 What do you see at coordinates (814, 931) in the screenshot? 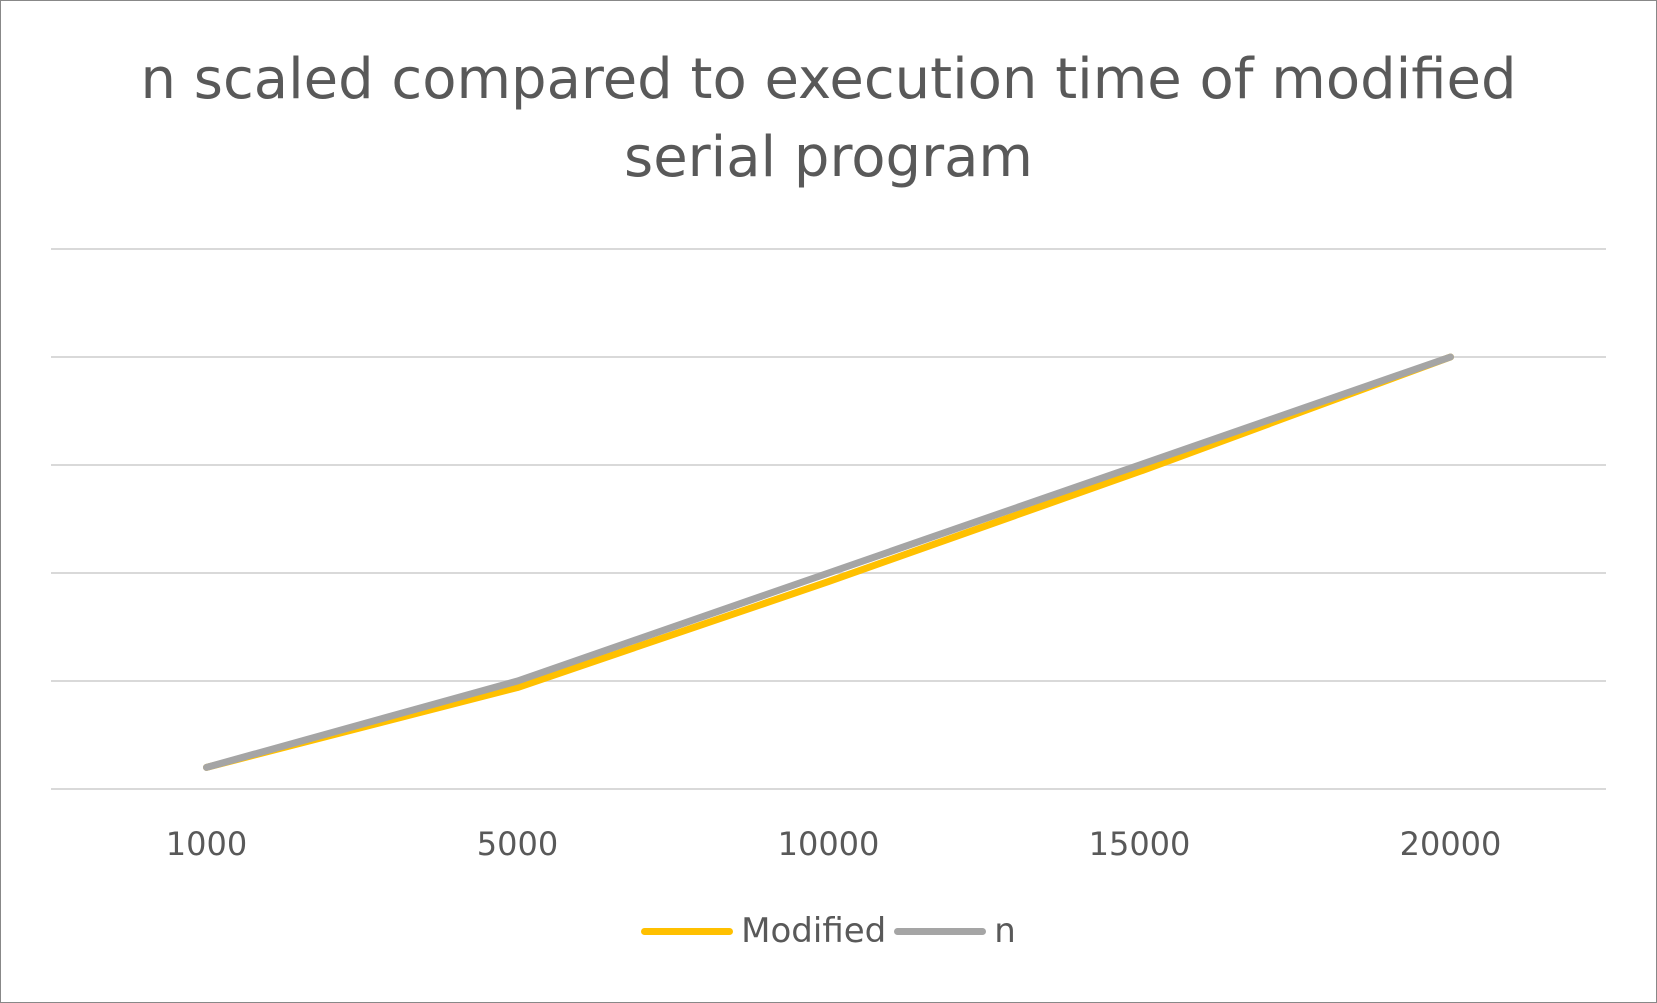
I see `legend-label-modified: Modified` at bounding box center [814, 931].